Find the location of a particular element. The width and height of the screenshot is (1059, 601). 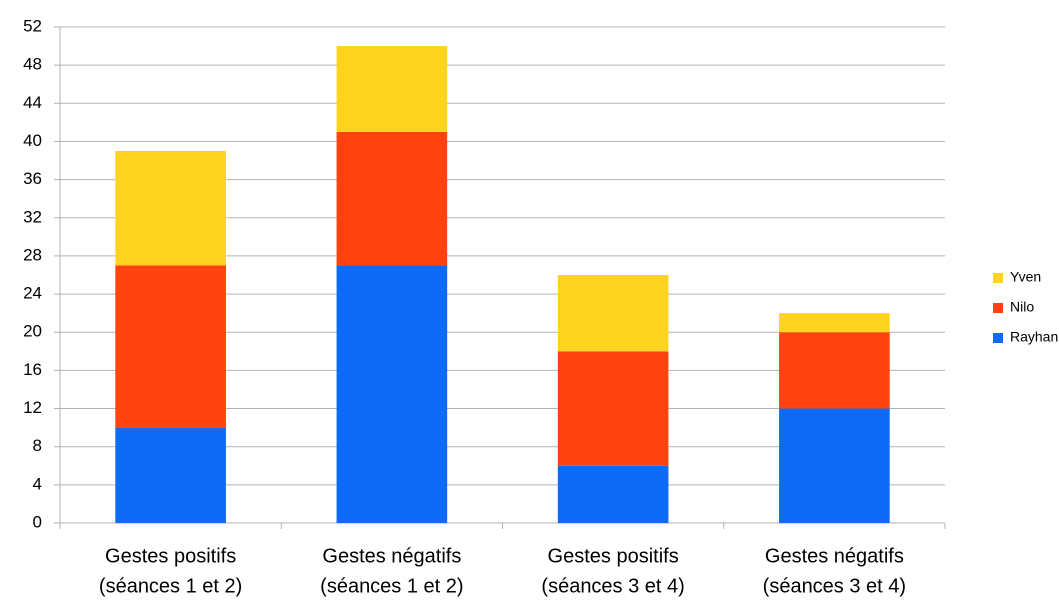

y-tick-label: 48 is located at coordinates (32, 64).